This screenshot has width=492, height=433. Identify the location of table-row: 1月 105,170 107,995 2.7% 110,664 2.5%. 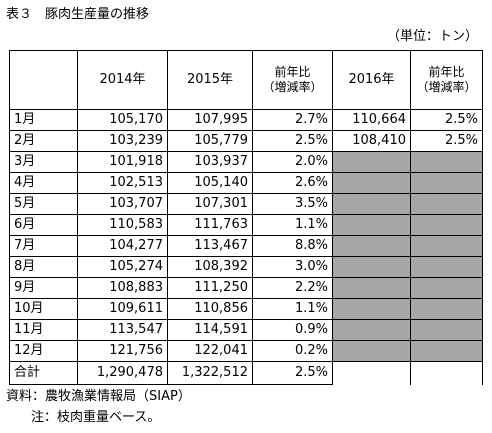
(246, 120).